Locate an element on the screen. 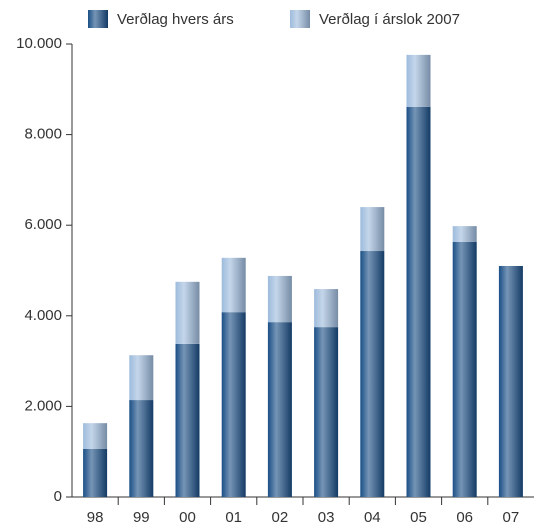  x-tick-label: 02 is located at coordinates (280, 516).